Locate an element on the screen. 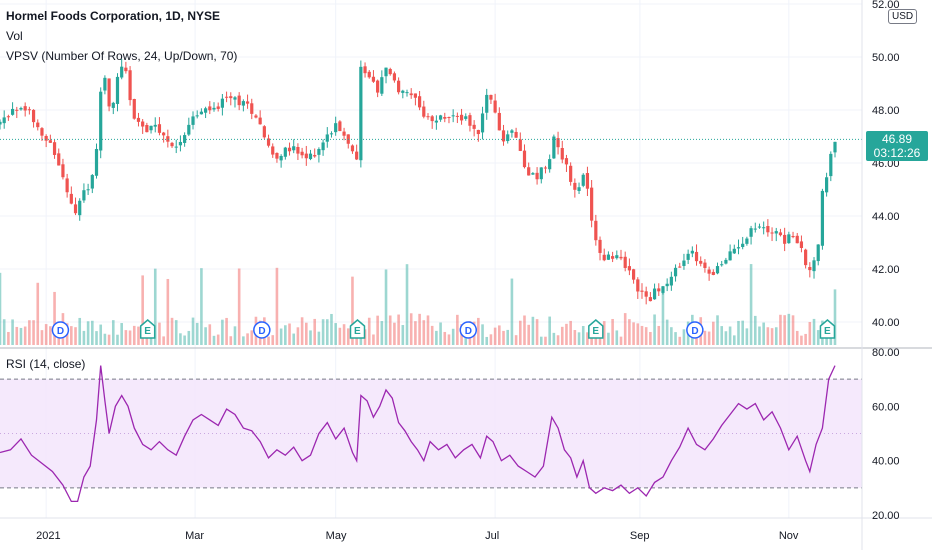 Image resolution: width=932 pixels, height=550 pixels. event-badge-label: E is located at coordinates (357, 331).